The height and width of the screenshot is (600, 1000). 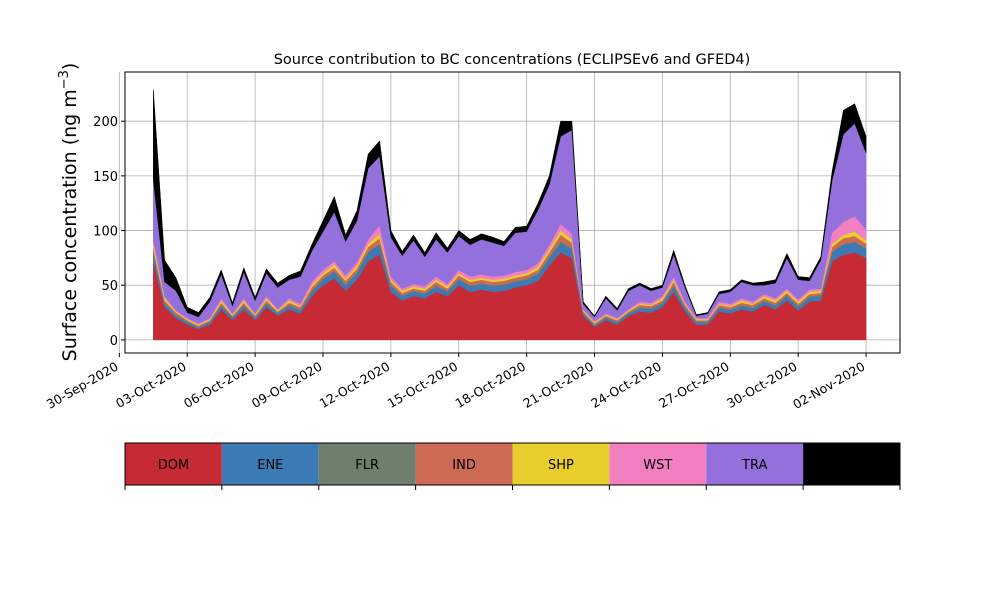 I want to click on legend-swatch-ind, so click(x=464, y=464).